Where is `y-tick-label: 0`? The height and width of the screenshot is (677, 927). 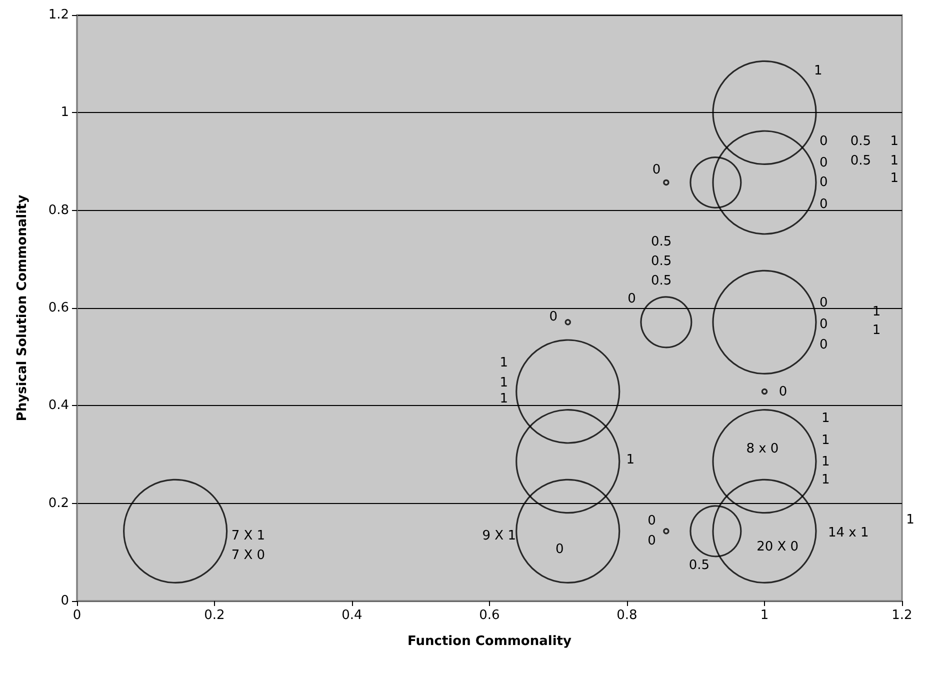 y-tick-label: 0 is located at coordinates (64, 601).